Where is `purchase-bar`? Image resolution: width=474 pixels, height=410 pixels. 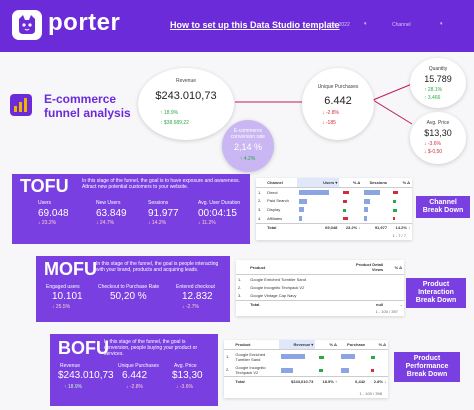
purchase-bar is located at coordinates (347, 357).